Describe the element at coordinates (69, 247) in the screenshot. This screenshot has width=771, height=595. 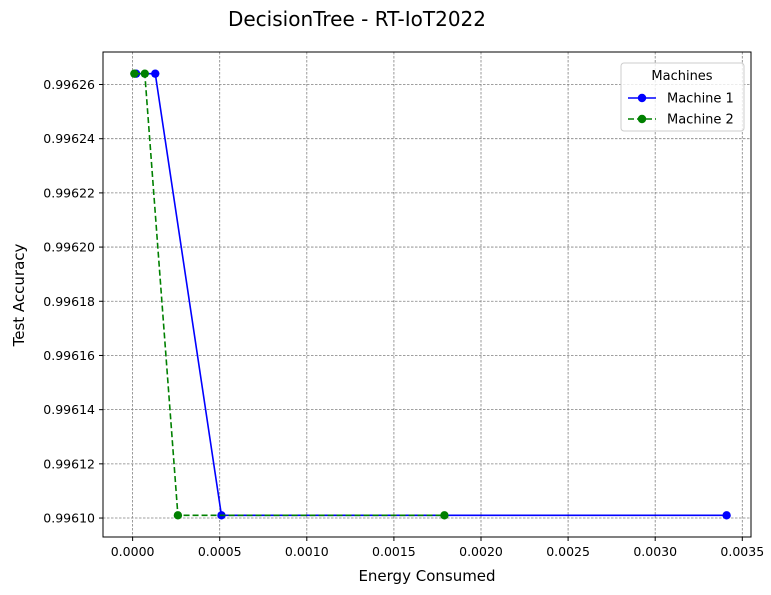
I see `y-tick-label: 0.99620` at that location.